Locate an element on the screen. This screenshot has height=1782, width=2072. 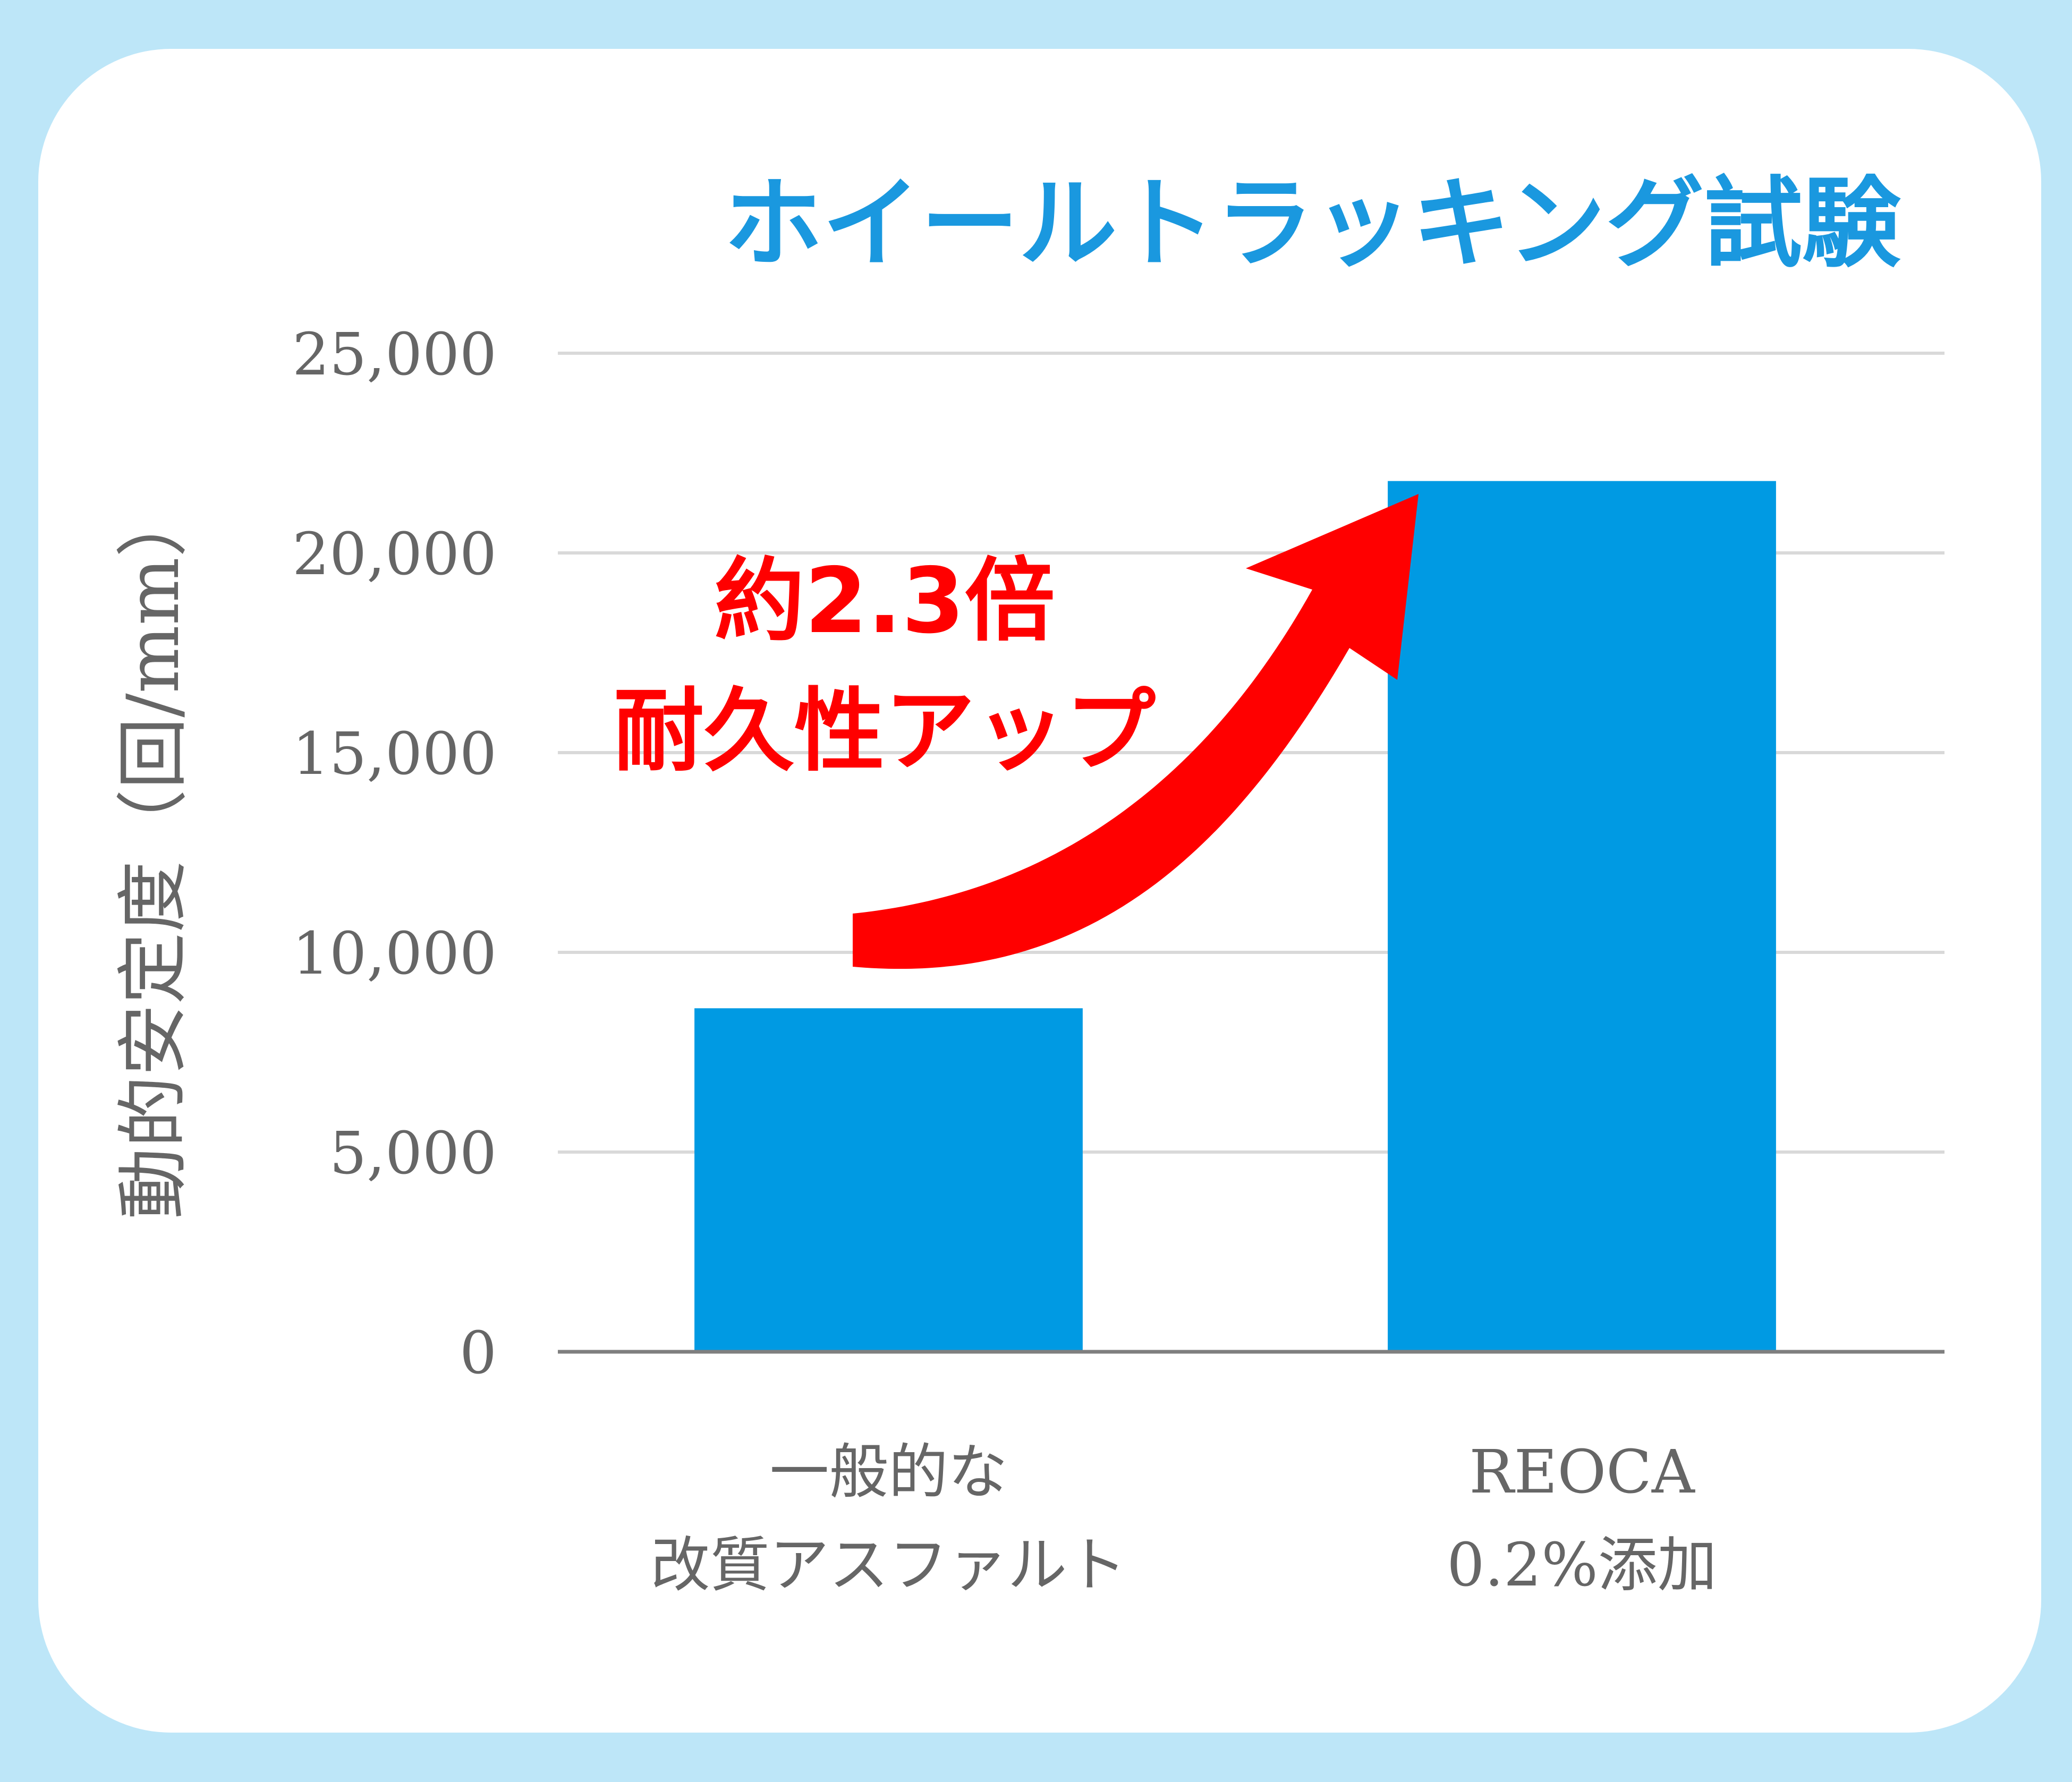
annotation-durability: 耐久性アップ is located at coordinates (885, 731).